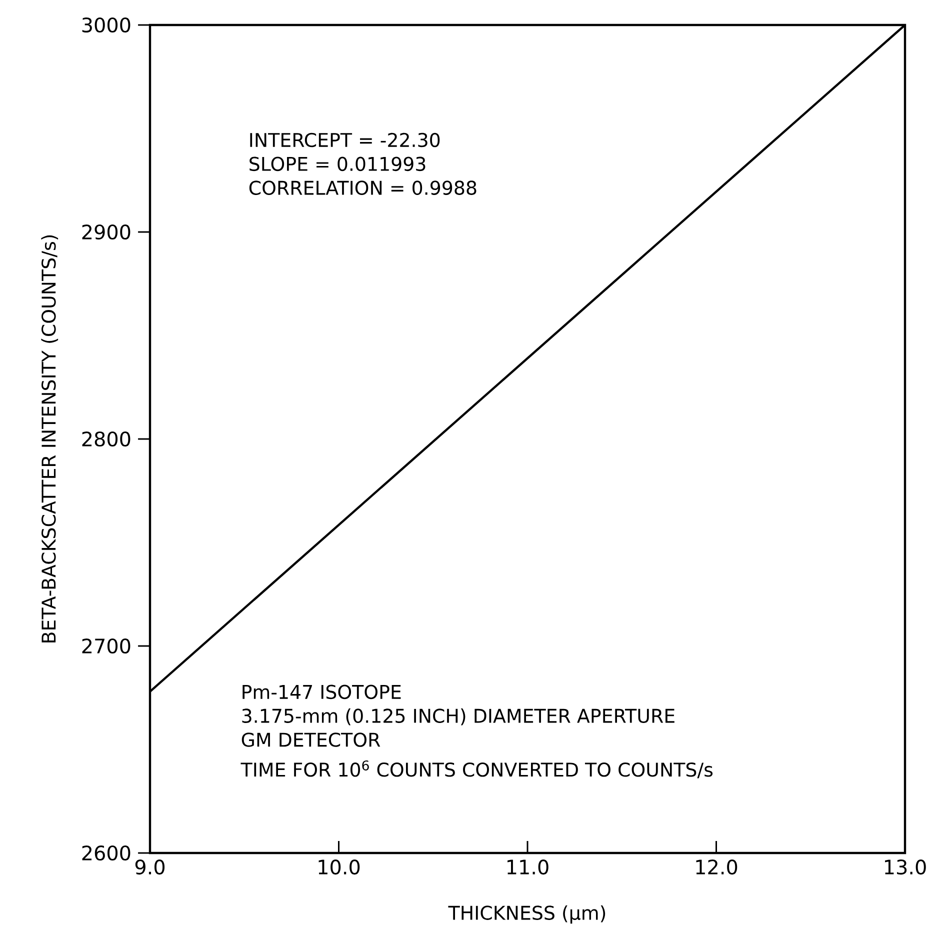  Describe the element at coordinates (458, 717) in the screenshot. I see `annotation: 3.175-mm (0.125 INCH) DIAMETER APERTURE` at that location.